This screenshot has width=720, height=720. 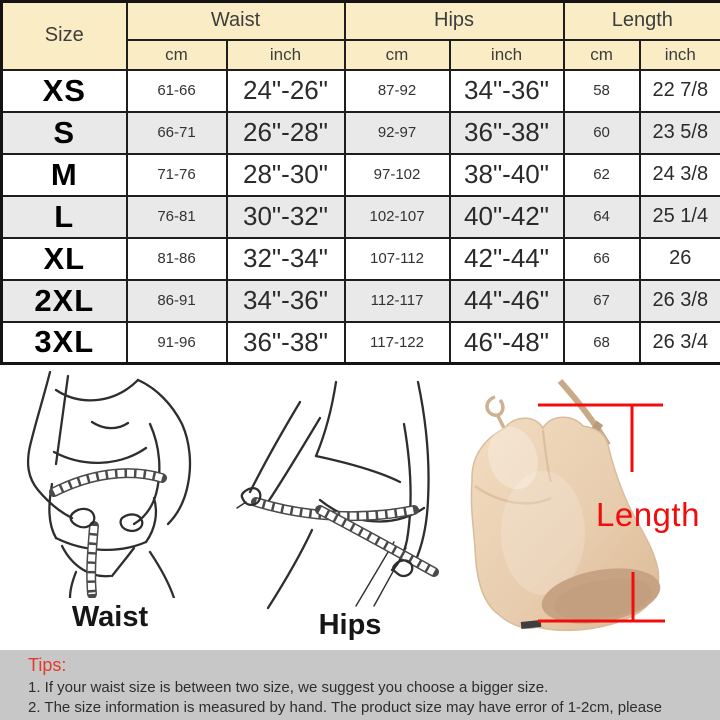 What do you see at coordinates (285, 90) in the screenshot?
I see `waist-inch-value: 24"-26"` at bounding box center [285, 90].